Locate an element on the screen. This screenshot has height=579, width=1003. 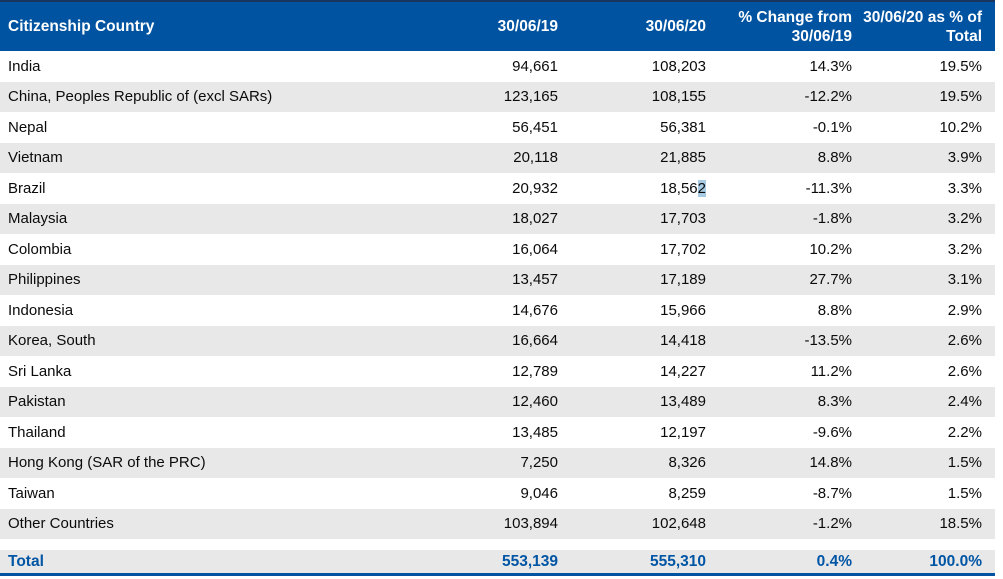
change-cell: -8.7% is located at coordinates (832, 493).